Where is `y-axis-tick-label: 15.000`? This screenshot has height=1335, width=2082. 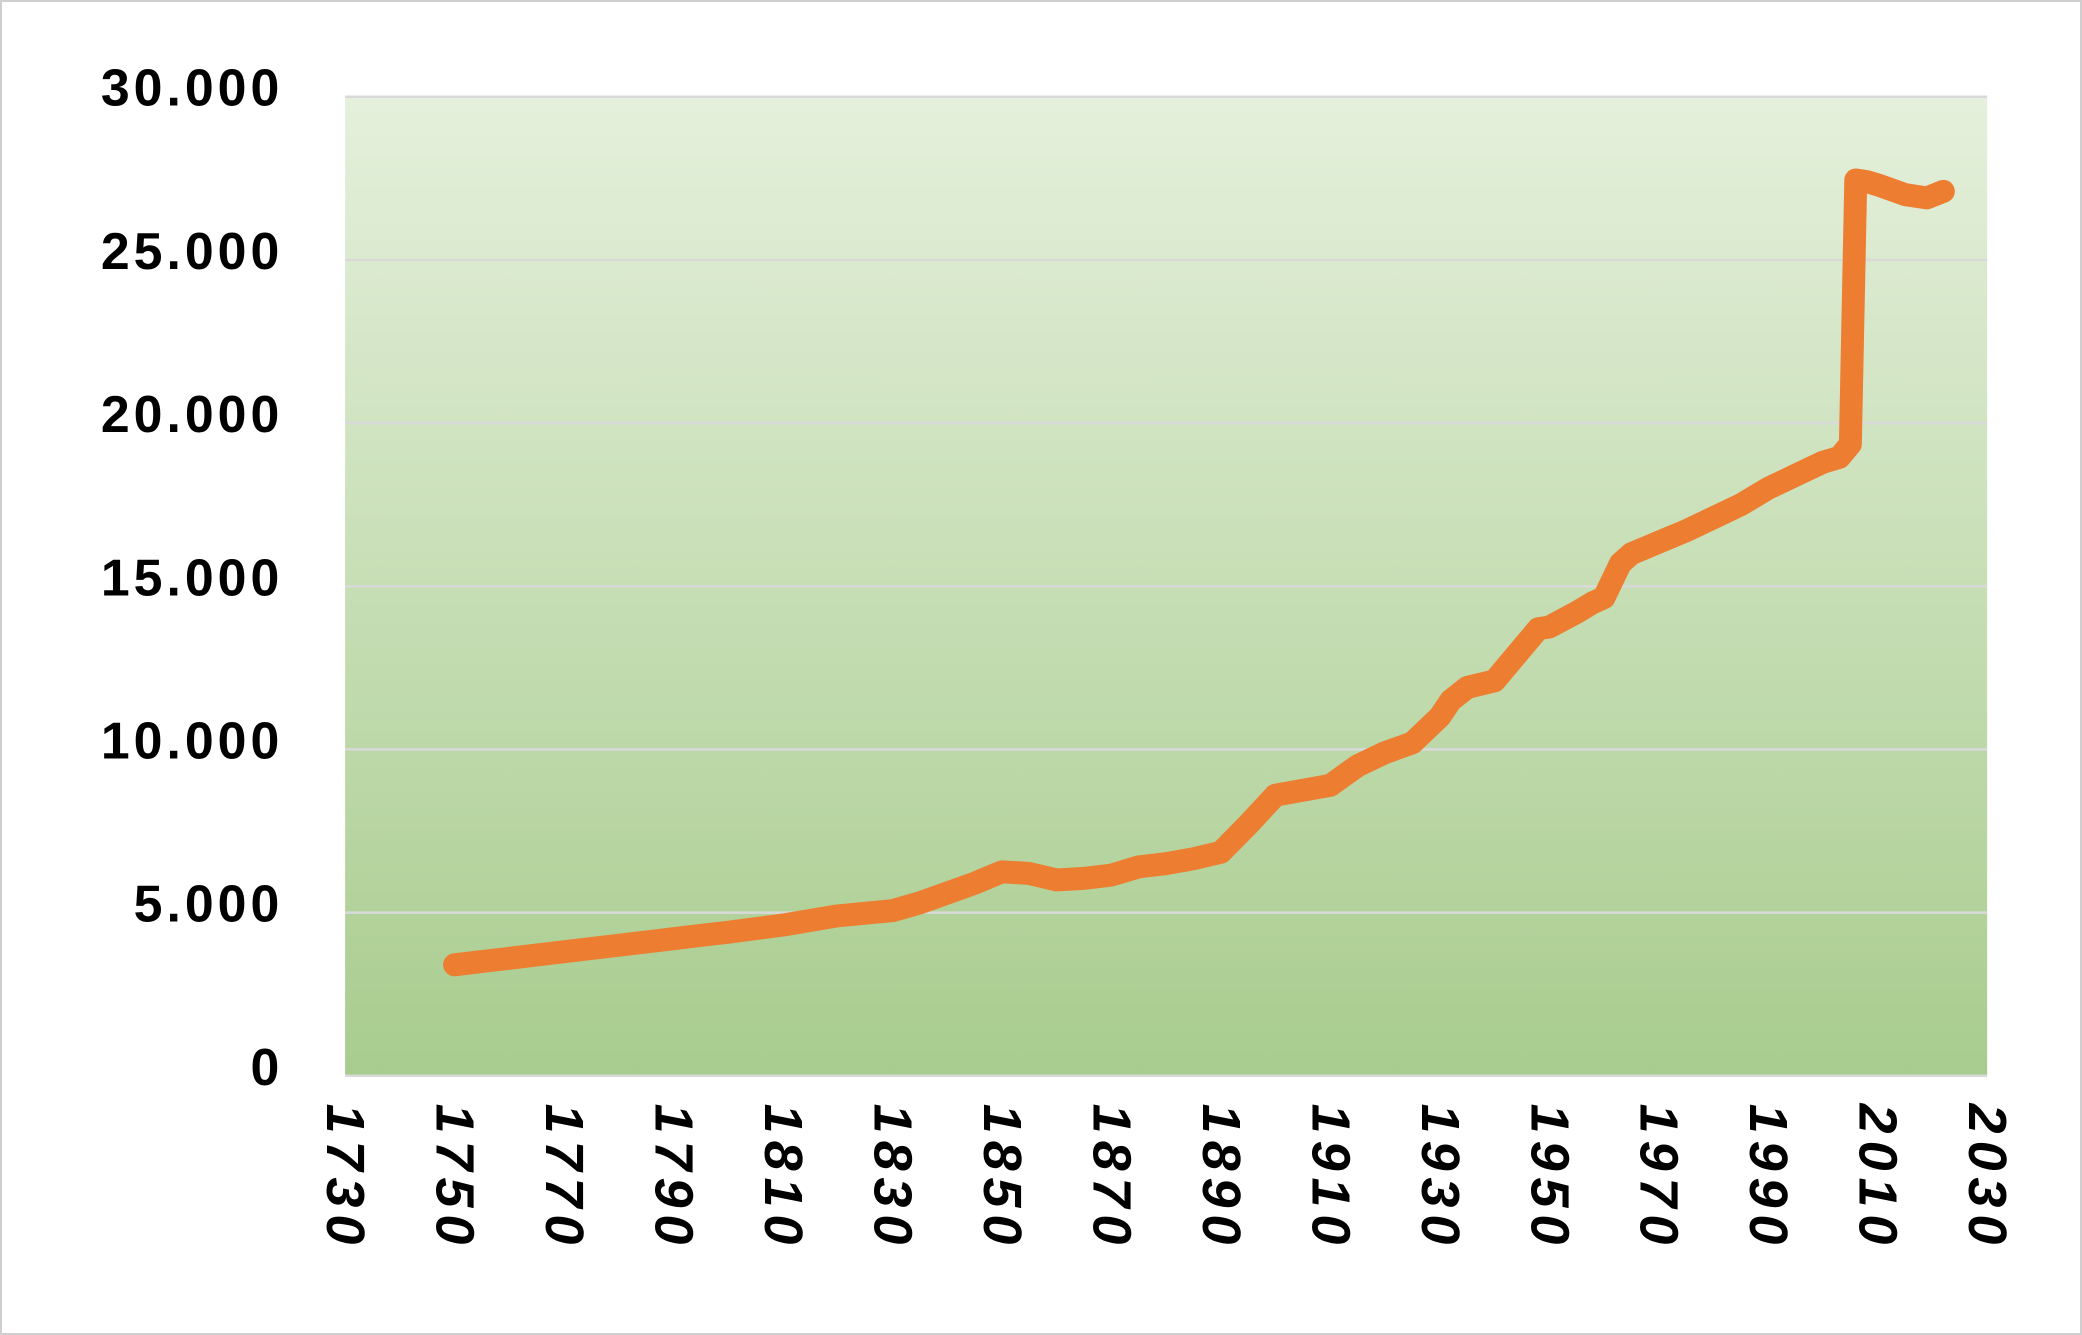
y-axis-tick-label: 15.000 is located at coordinates (192, 577).